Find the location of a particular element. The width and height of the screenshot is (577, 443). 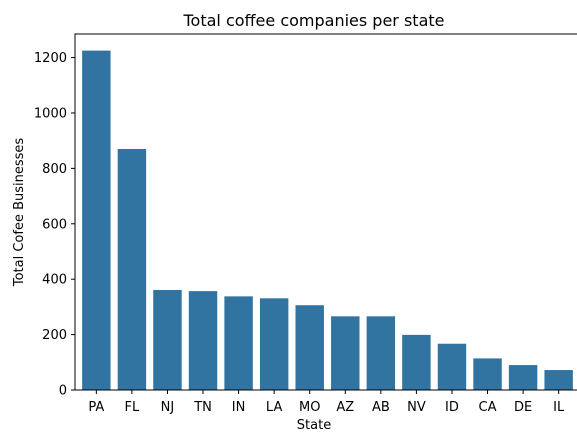

x-tick-label-az: AZ is located at coordinates (345, 407).